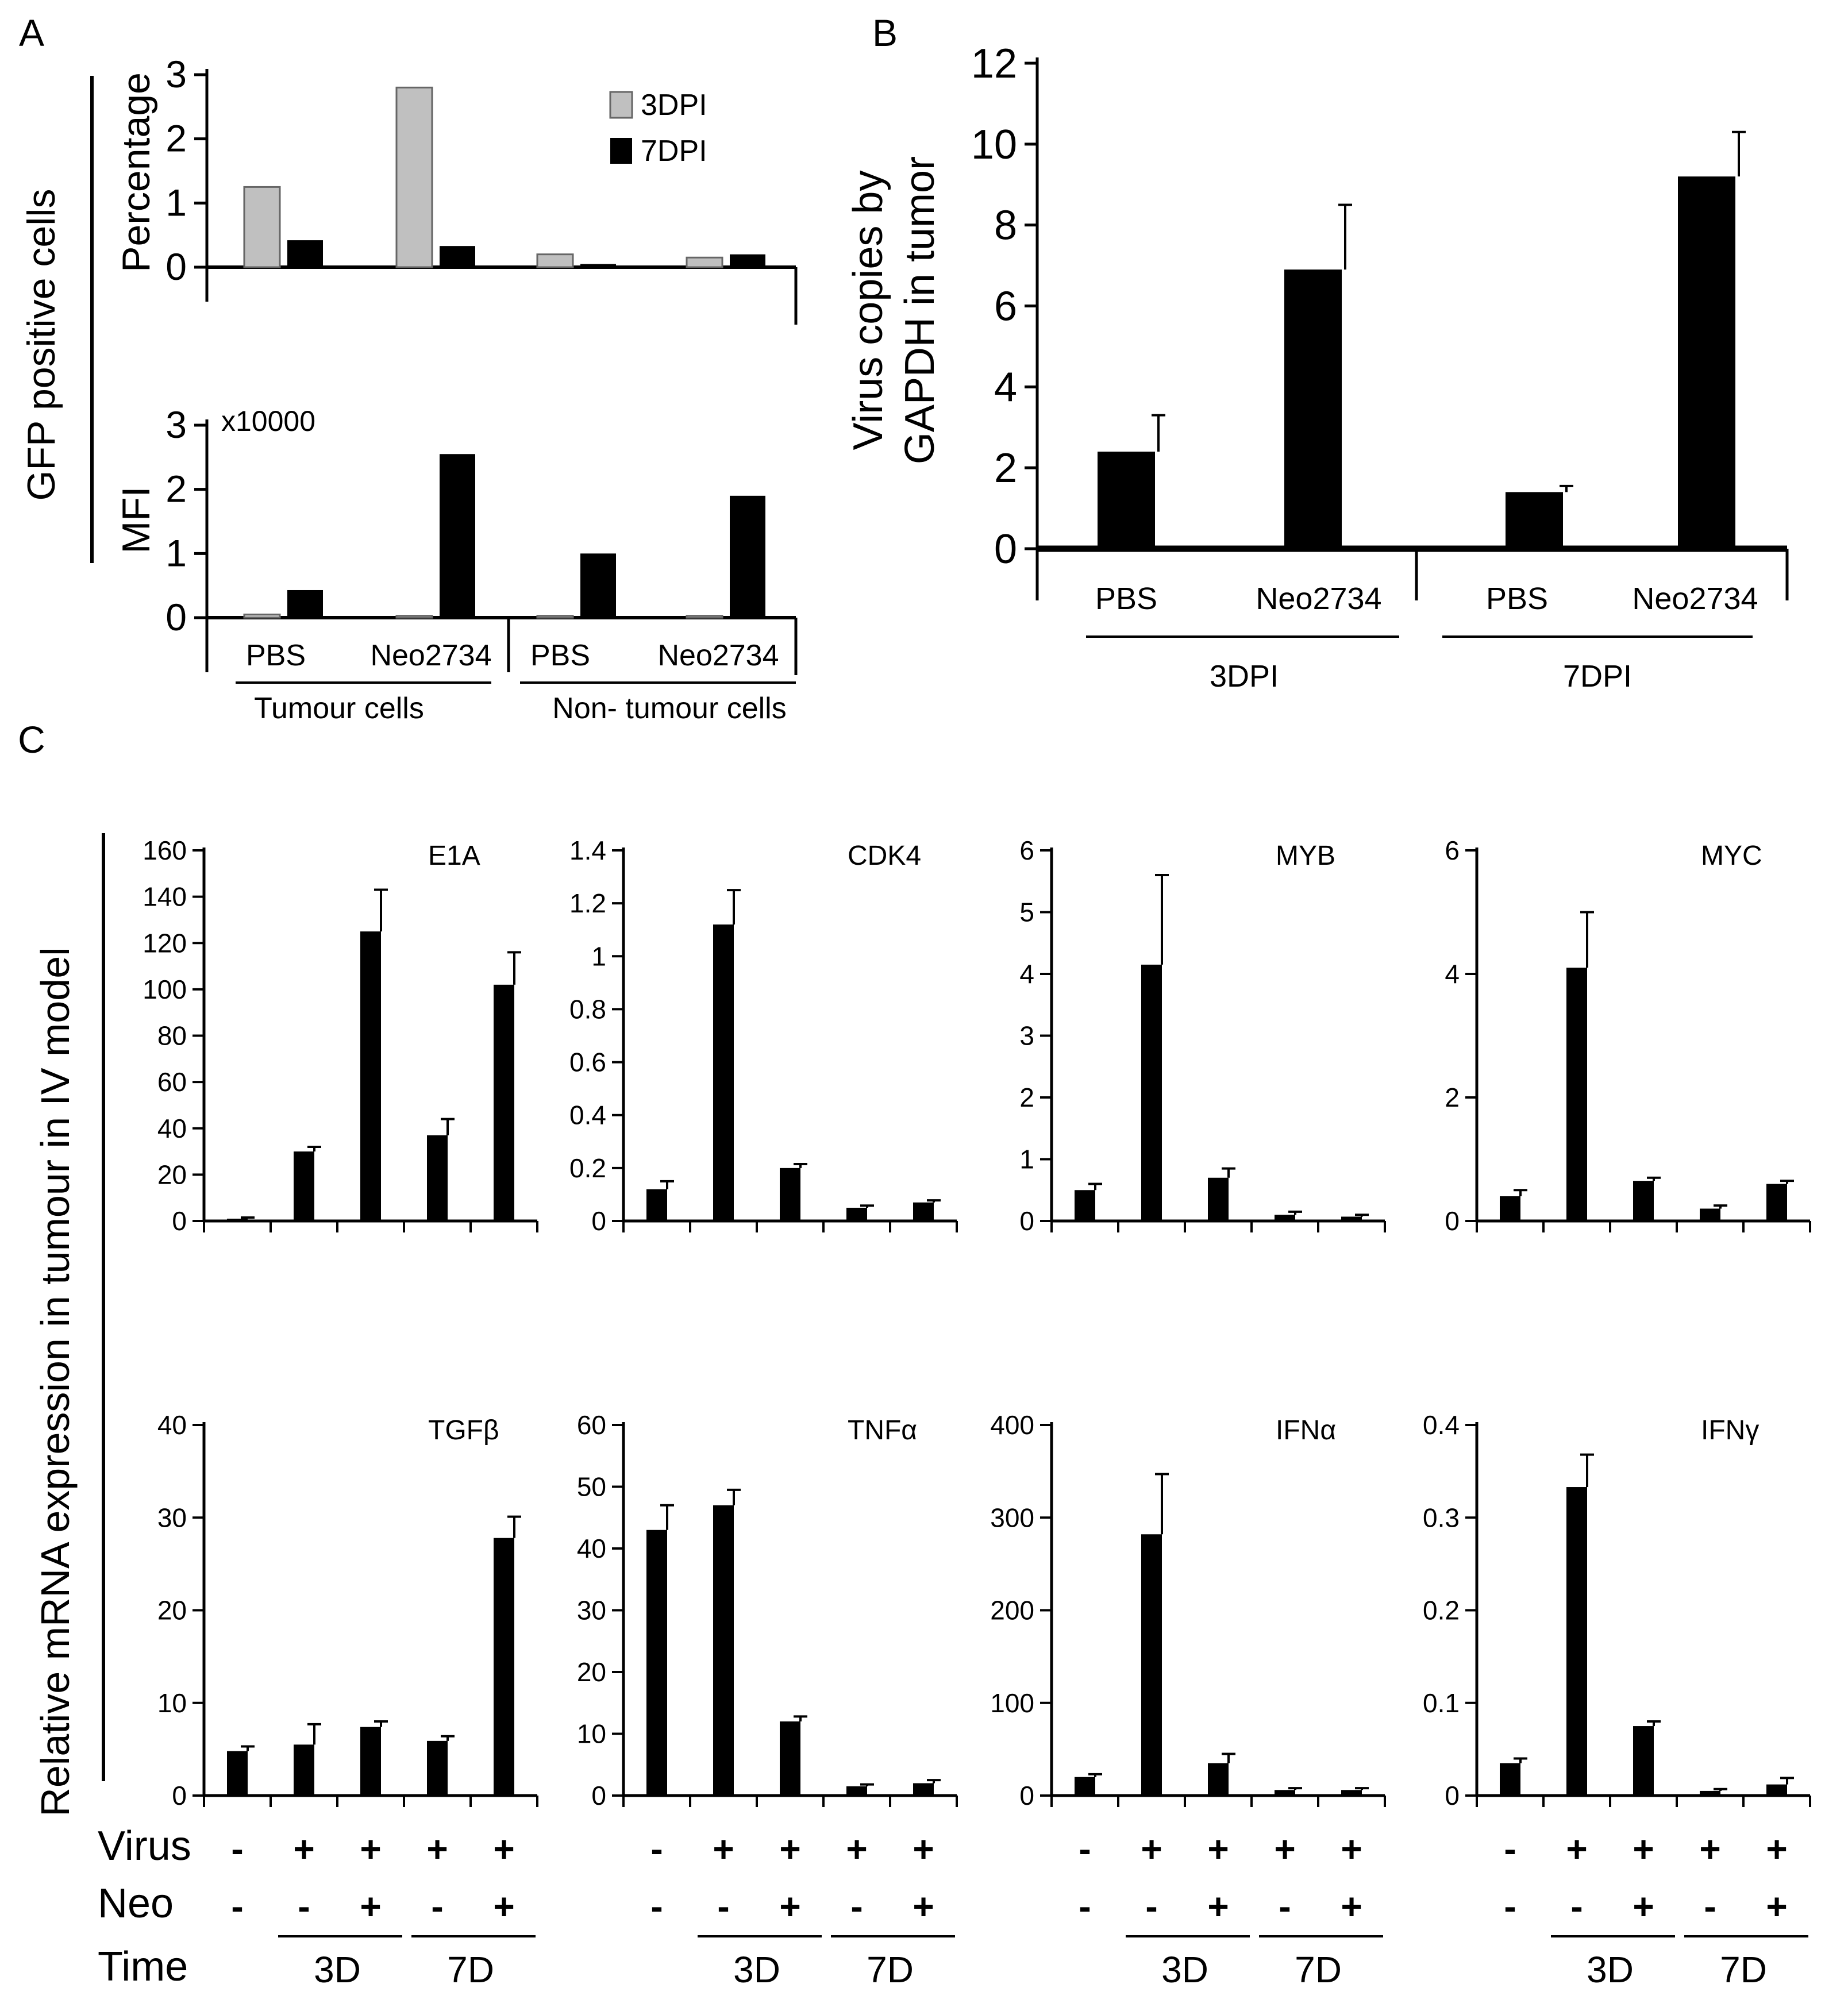 This screenshot has width=1848, height=2007. What do you see at coordinates (587, 1168) in the screenshot?
I see `panel-c-cdk4-y-tick-label: 0.2` at bounding box center [587, 1168].